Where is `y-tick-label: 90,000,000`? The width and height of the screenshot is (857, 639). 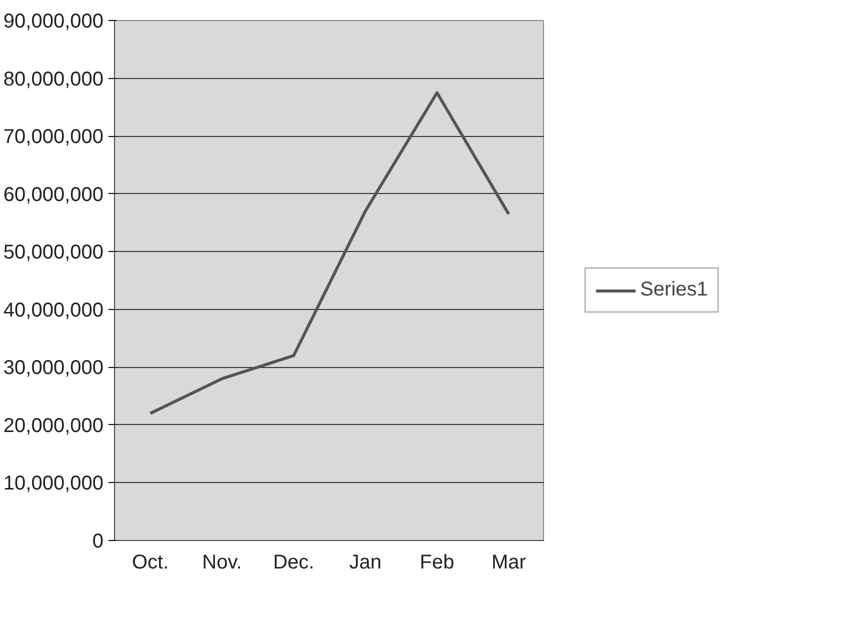 y-tick-label: 90,000,000 is located at coordinates (53, 21).